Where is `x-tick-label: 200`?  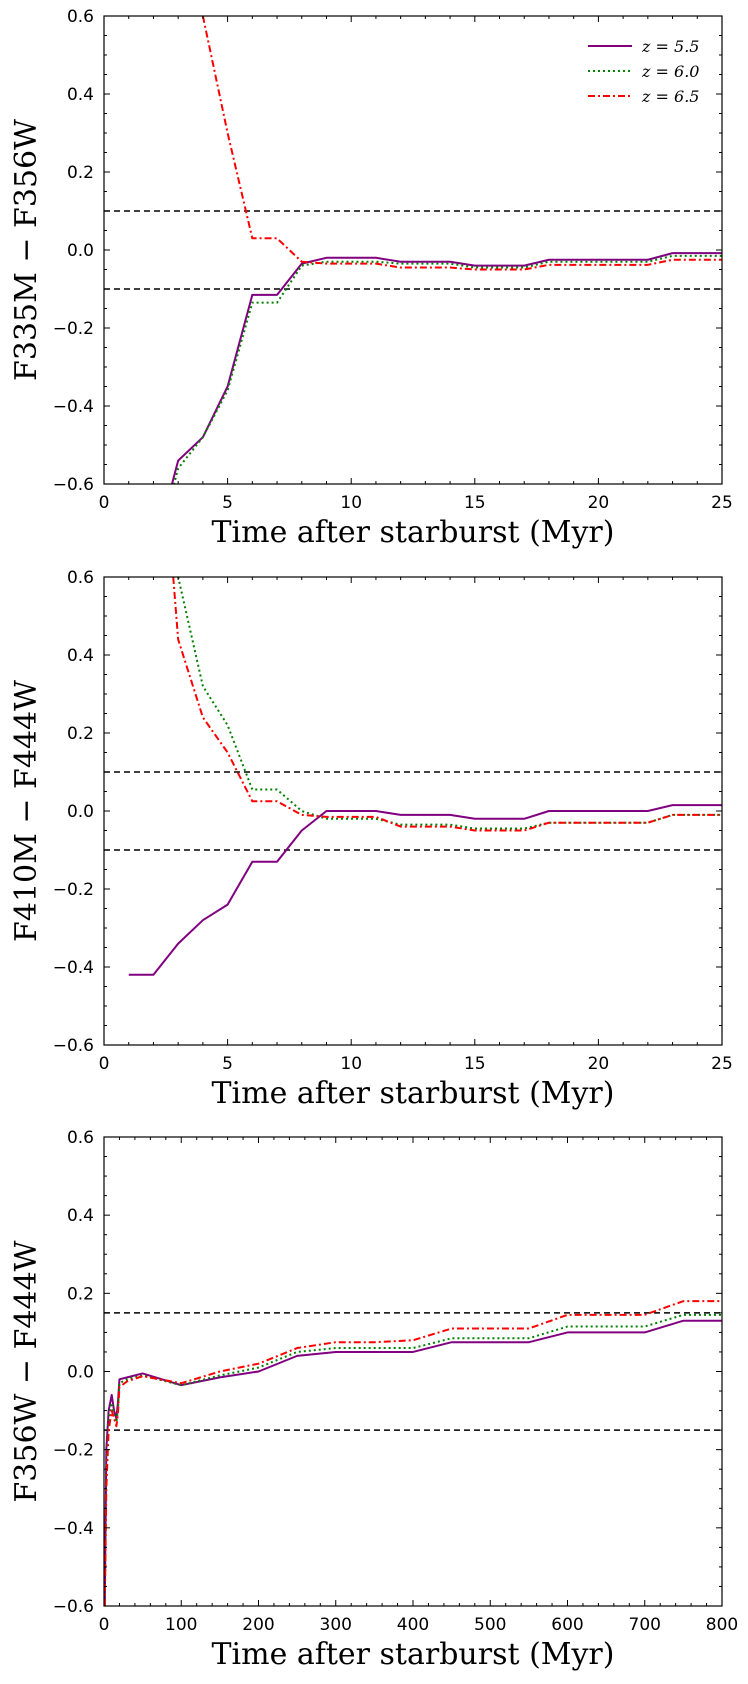 x-tick-label: 200 is located at coordinates (258, 1625).